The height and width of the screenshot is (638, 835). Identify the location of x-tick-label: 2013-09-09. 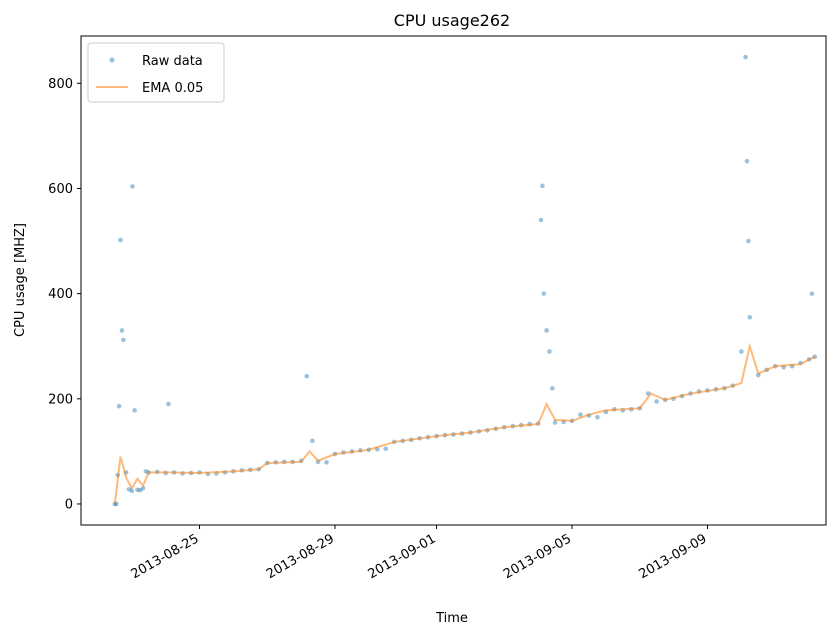
(673, 556).